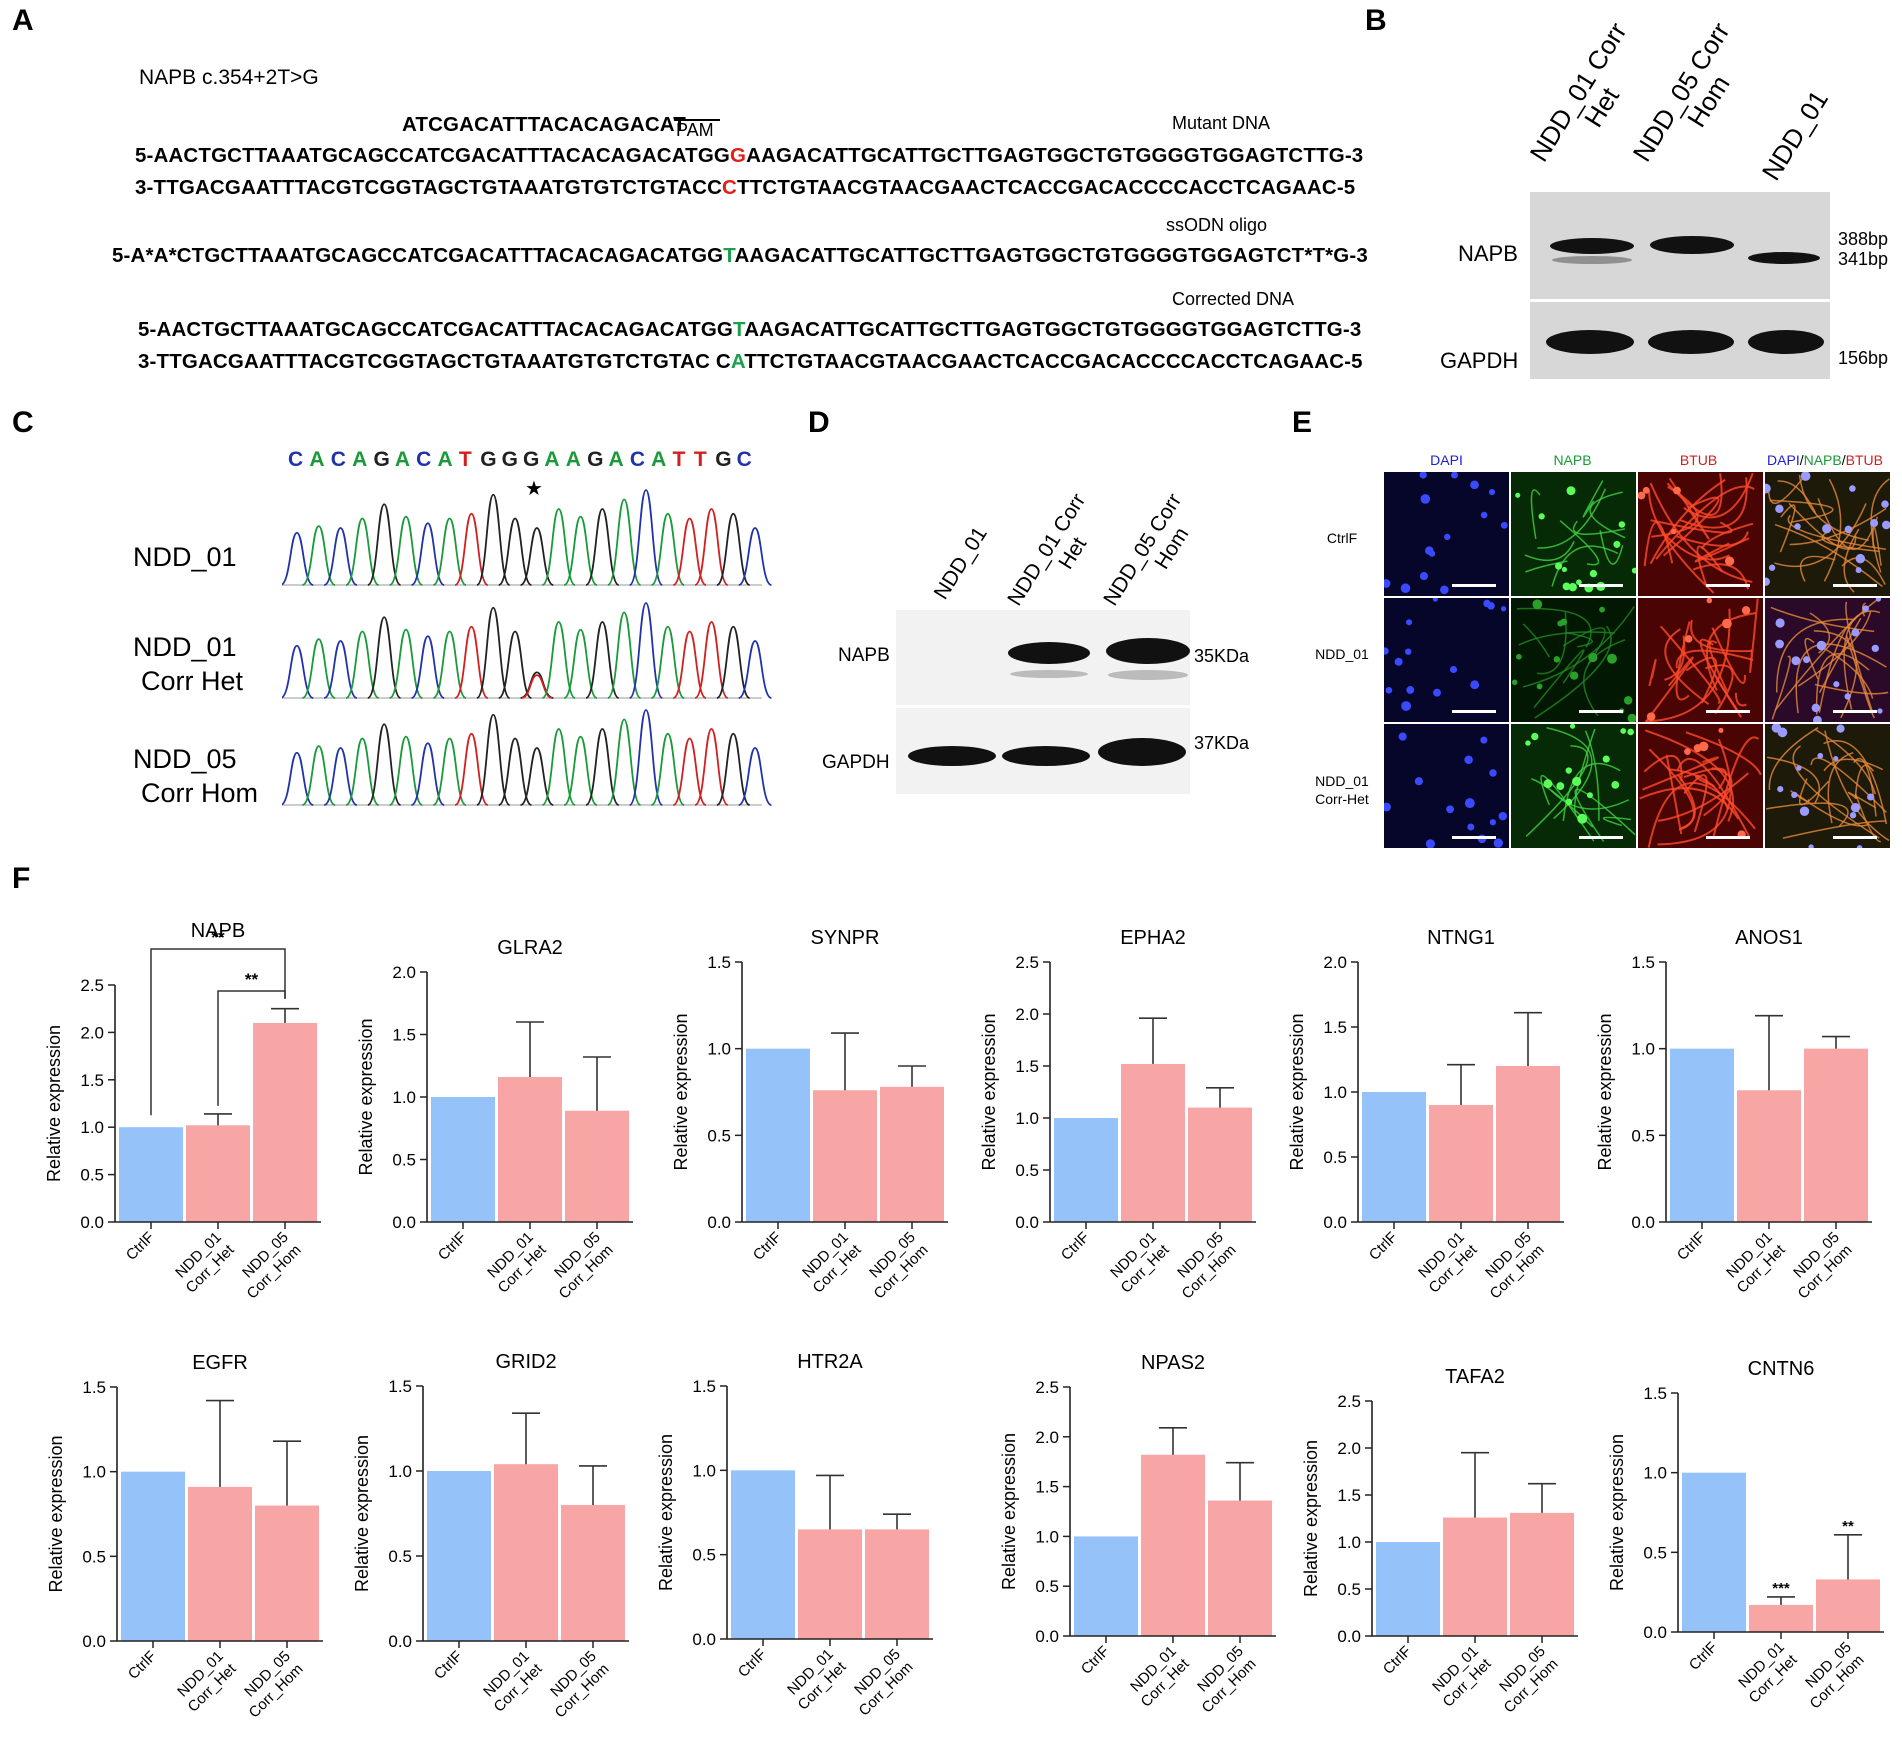 The image size is (1902, 1749). Describe the element at coordinates (679, 459) in the screenshot. I see `sequence-base: T` at that location.